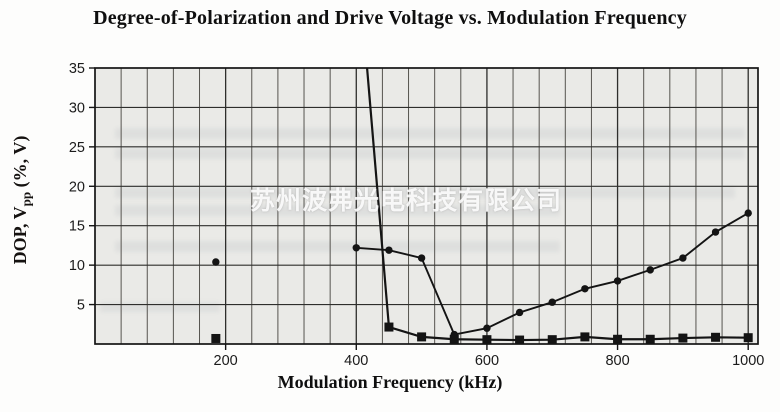 This screenshot has width=780, height=412. I want to click on y-axis-label-subscript: pp, so click(26, 199).